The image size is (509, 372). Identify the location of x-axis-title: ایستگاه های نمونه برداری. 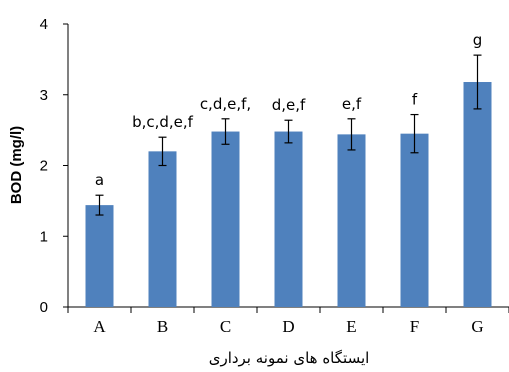
(289, 358).